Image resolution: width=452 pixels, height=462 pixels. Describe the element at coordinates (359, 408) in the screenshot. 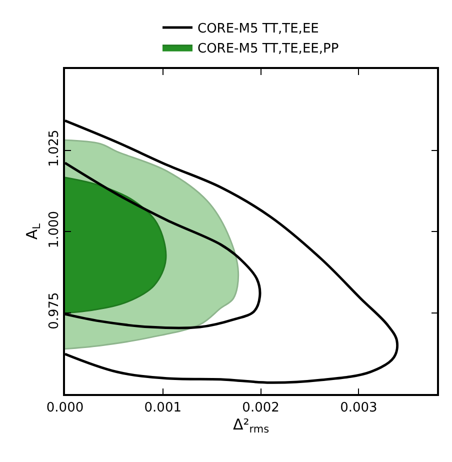

I see `x-tick-label: 0.003` at that location.